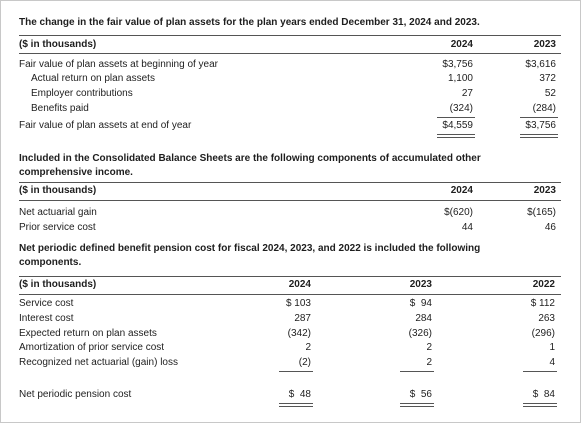 This screenshot has height=423, width=581. What do you see at coordinates (82, 93) in the screenshot?
I see `row-label: Employer contributions` at bounding box center [82, 93].